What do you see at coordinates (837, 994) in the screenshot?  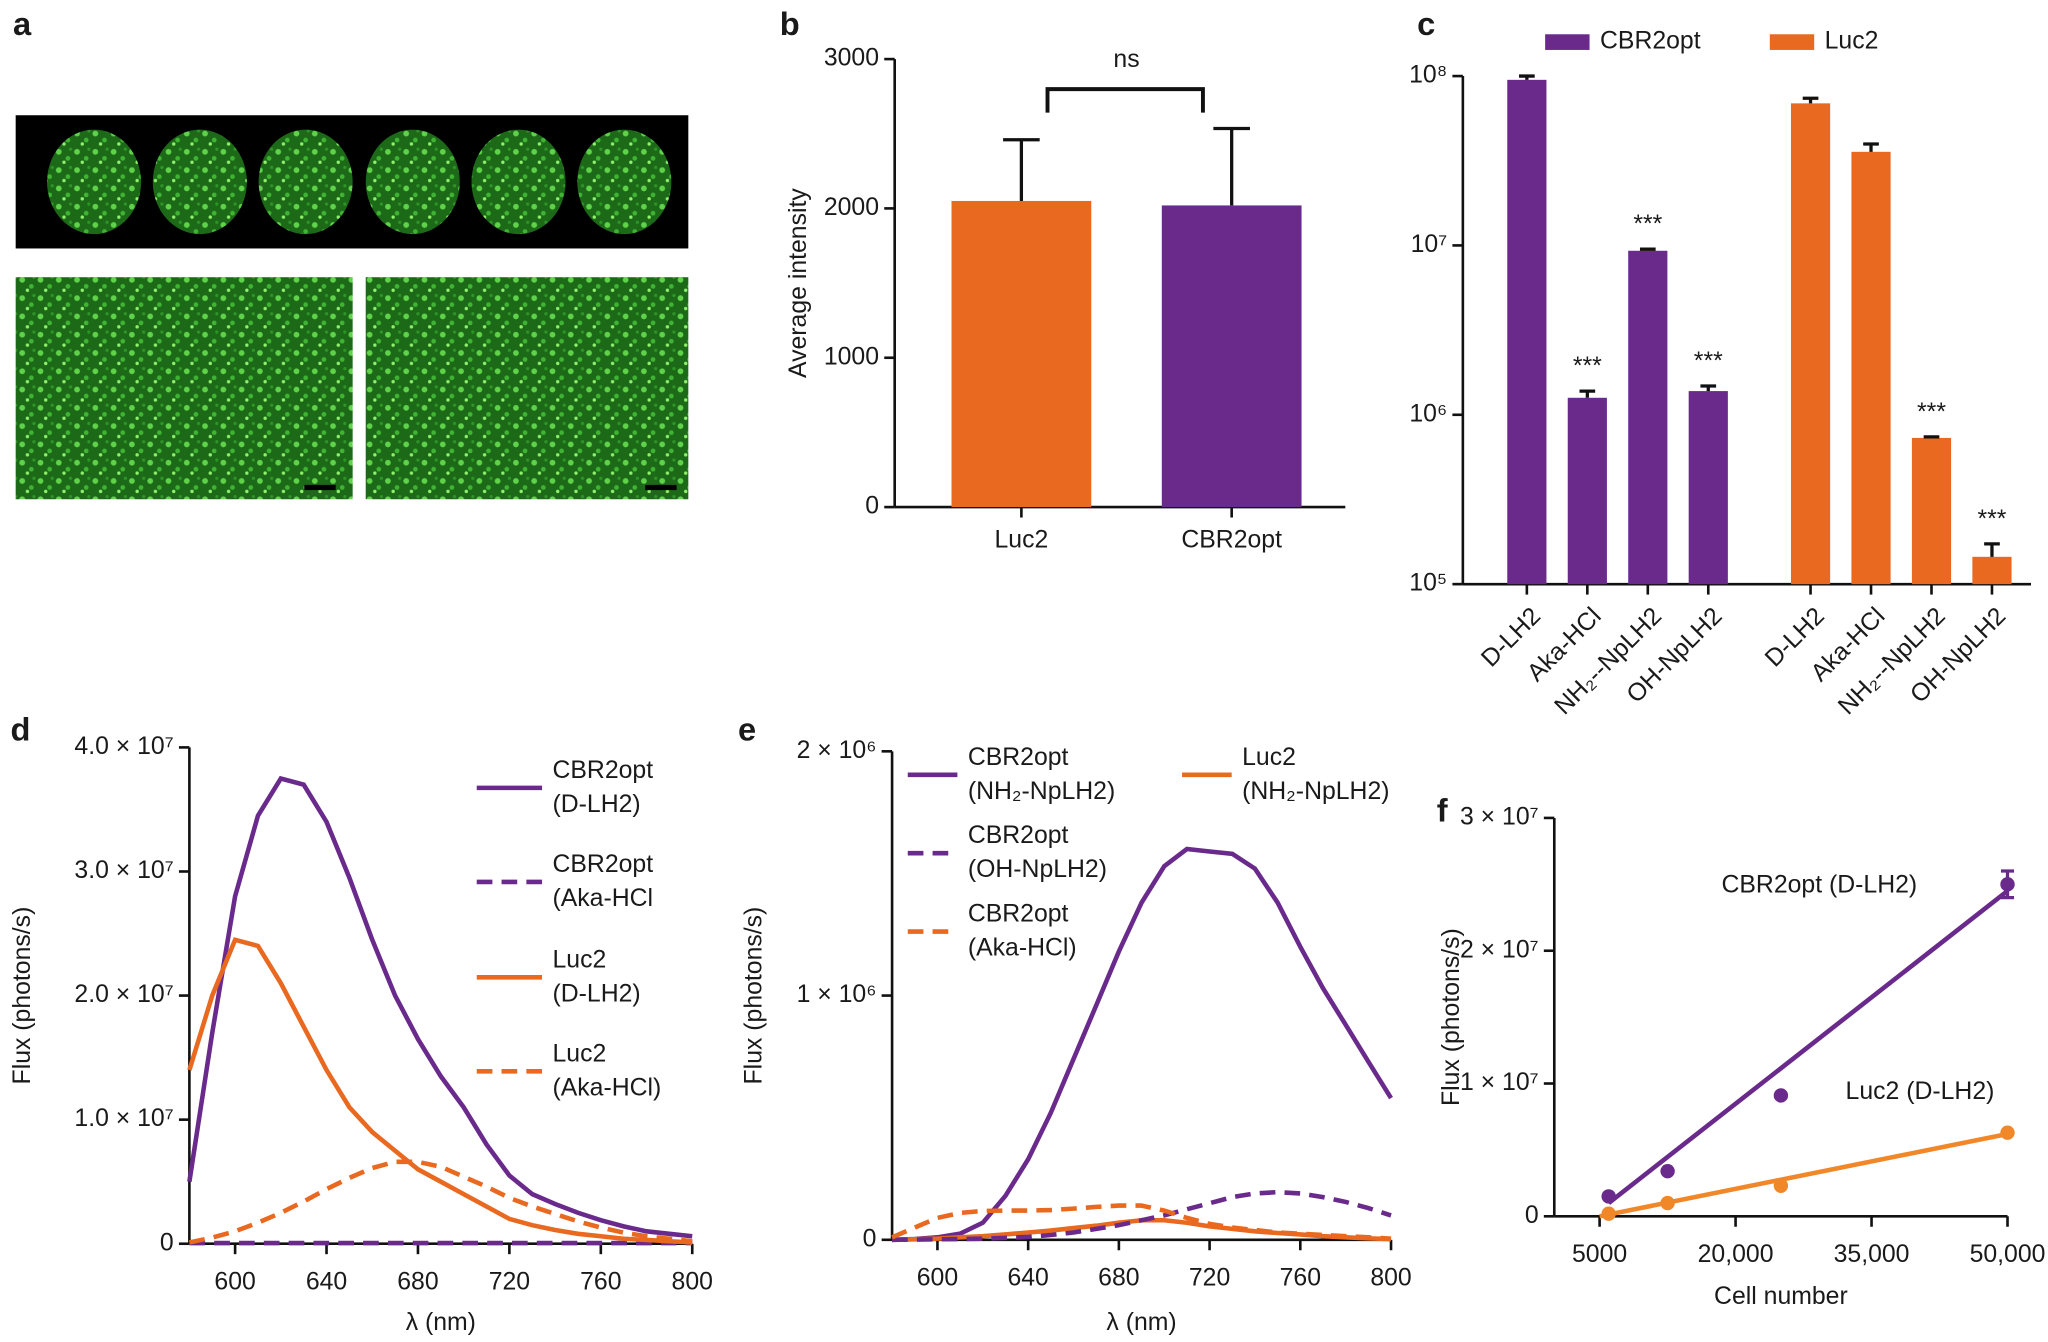 I see `y-tick-label: 1 × 10⁶` at bounding box center [837, 994].